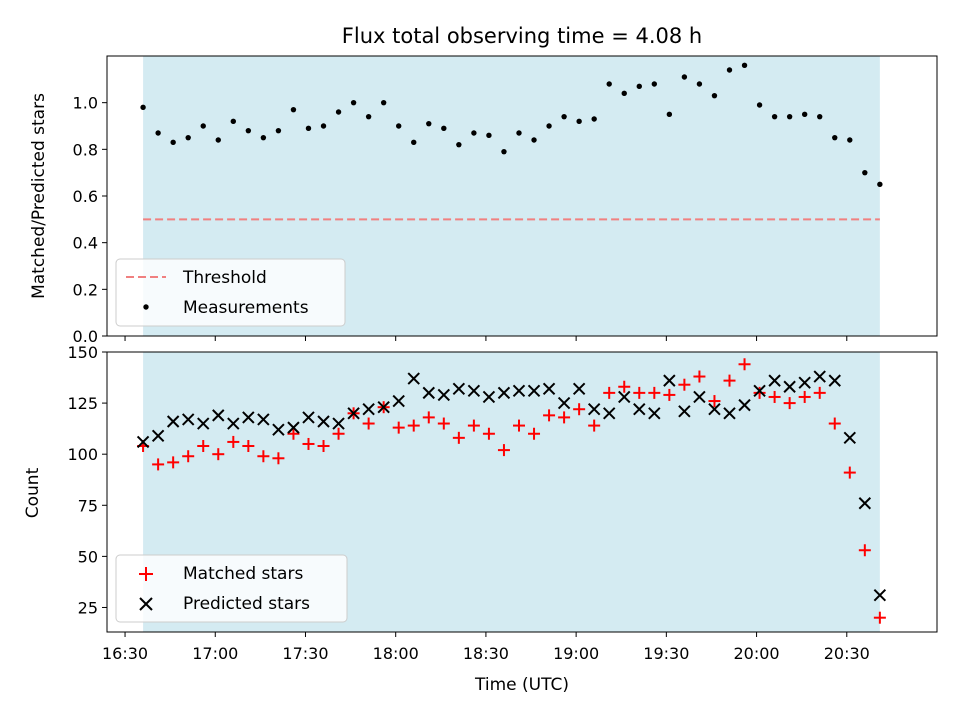  I want to click on y-tick-label: 150, so click(82, 352).